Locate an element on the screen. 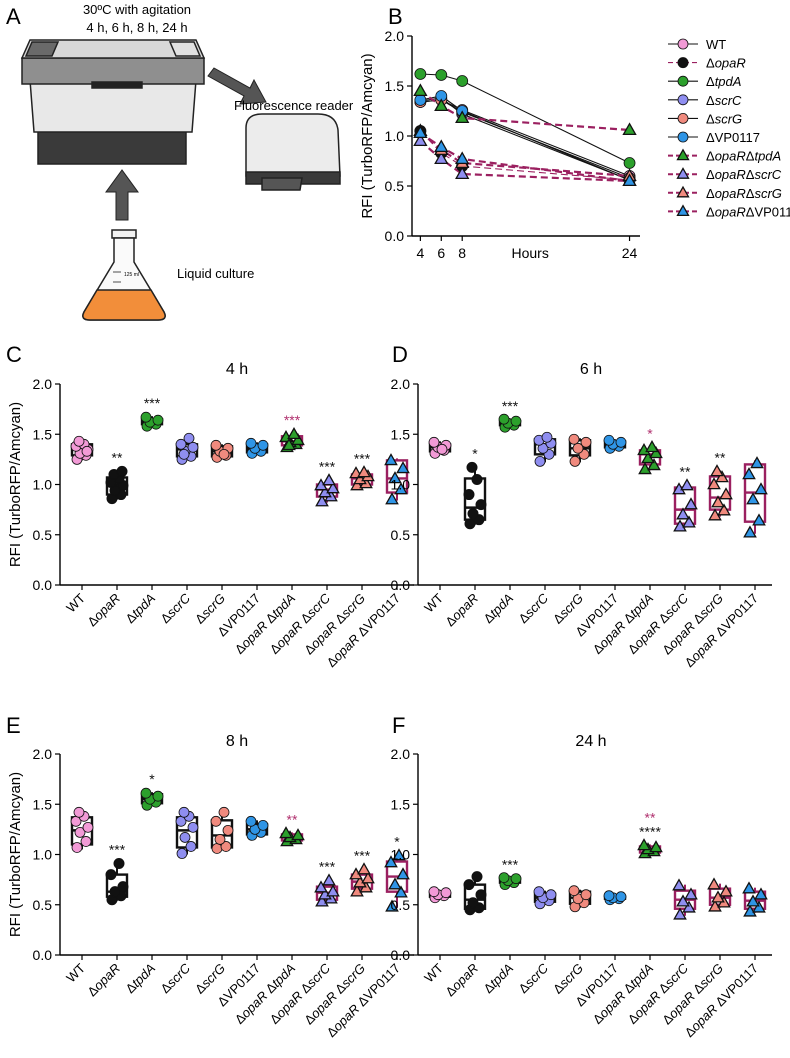 The width and height of the screenshot is (790, 1058). legend-entry-label: ΔopaR is located at coordinates (726, 63).